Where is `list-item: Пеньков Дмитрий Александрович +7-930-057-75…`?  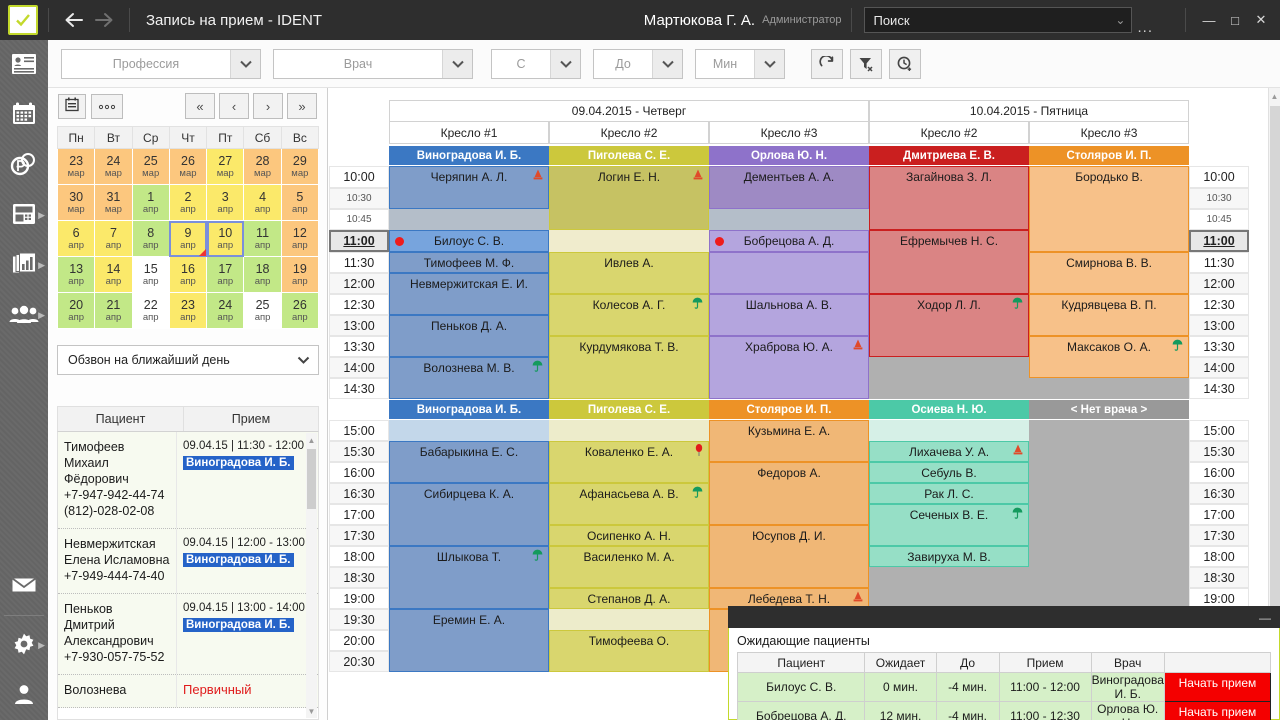
list-item: Пеньков Дмитрий Александрович +7-930-057-75… is located at coordinates (188, 634).